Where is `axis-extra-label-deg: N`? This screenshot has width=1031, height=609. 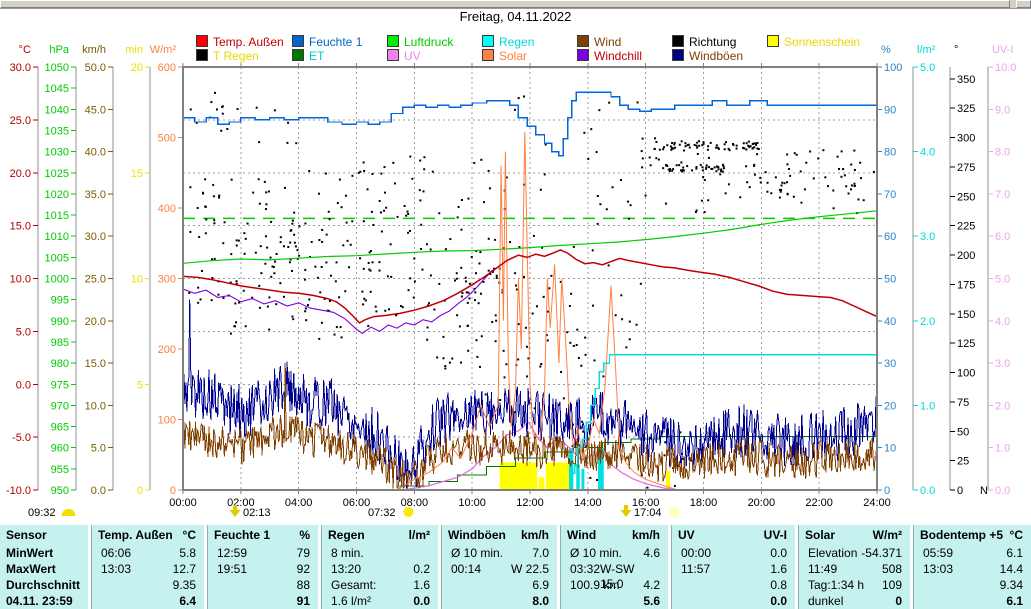 axis-extra-label-deg: N is located at coordinates (984, 491).